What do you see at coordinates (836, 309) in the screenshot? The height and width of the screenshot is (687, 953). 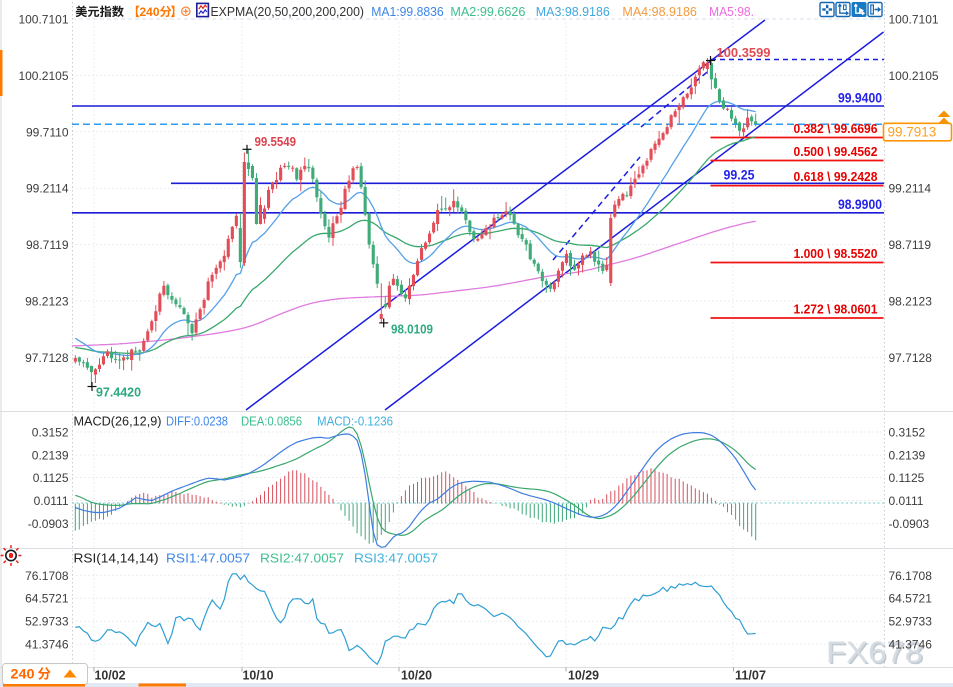 I see `svg-text: 1.272 \ 98.0601` at bounding box center [836, 309].